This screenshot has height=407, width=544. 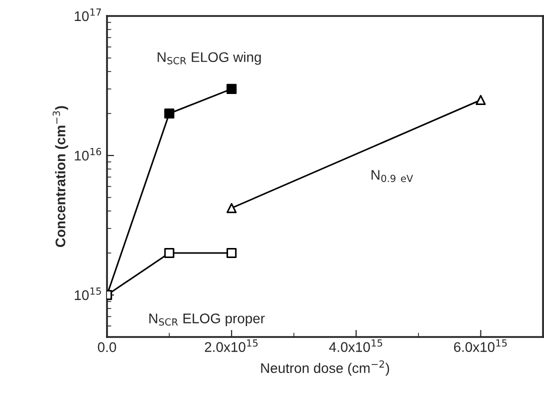 I want to click on series-label: N$_{0.9 eV}$, so click(x=393, y=176).